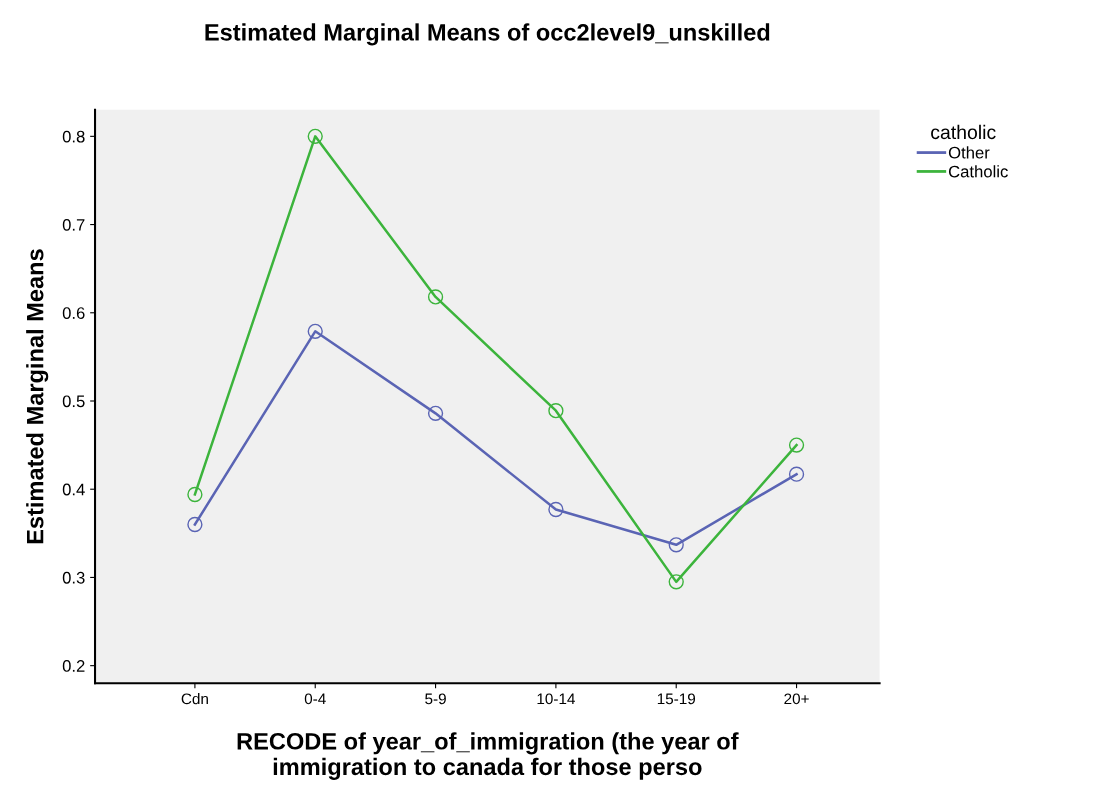  Describe the element at coordinates (796, 699) in the screenshot. I see `x-tick-label: 20+` at that location.